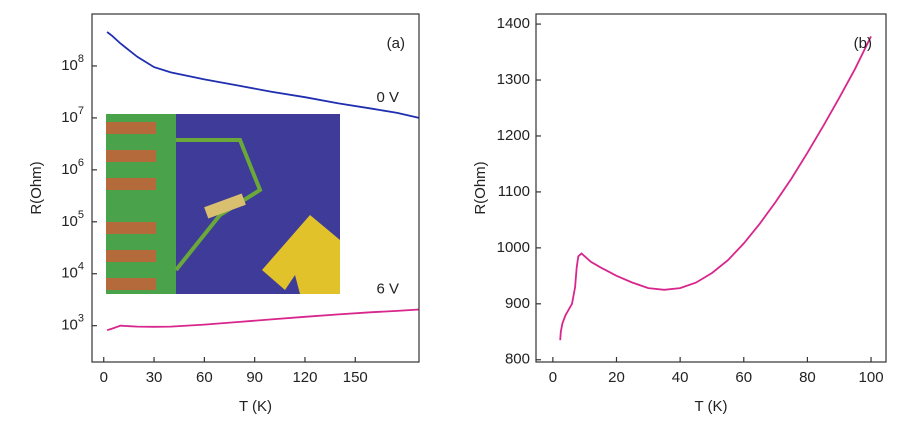  What do you see at coordinates (871, 377) in the screenshot?
I see `x-tick-label: 100` at bounding box center [871, 377].